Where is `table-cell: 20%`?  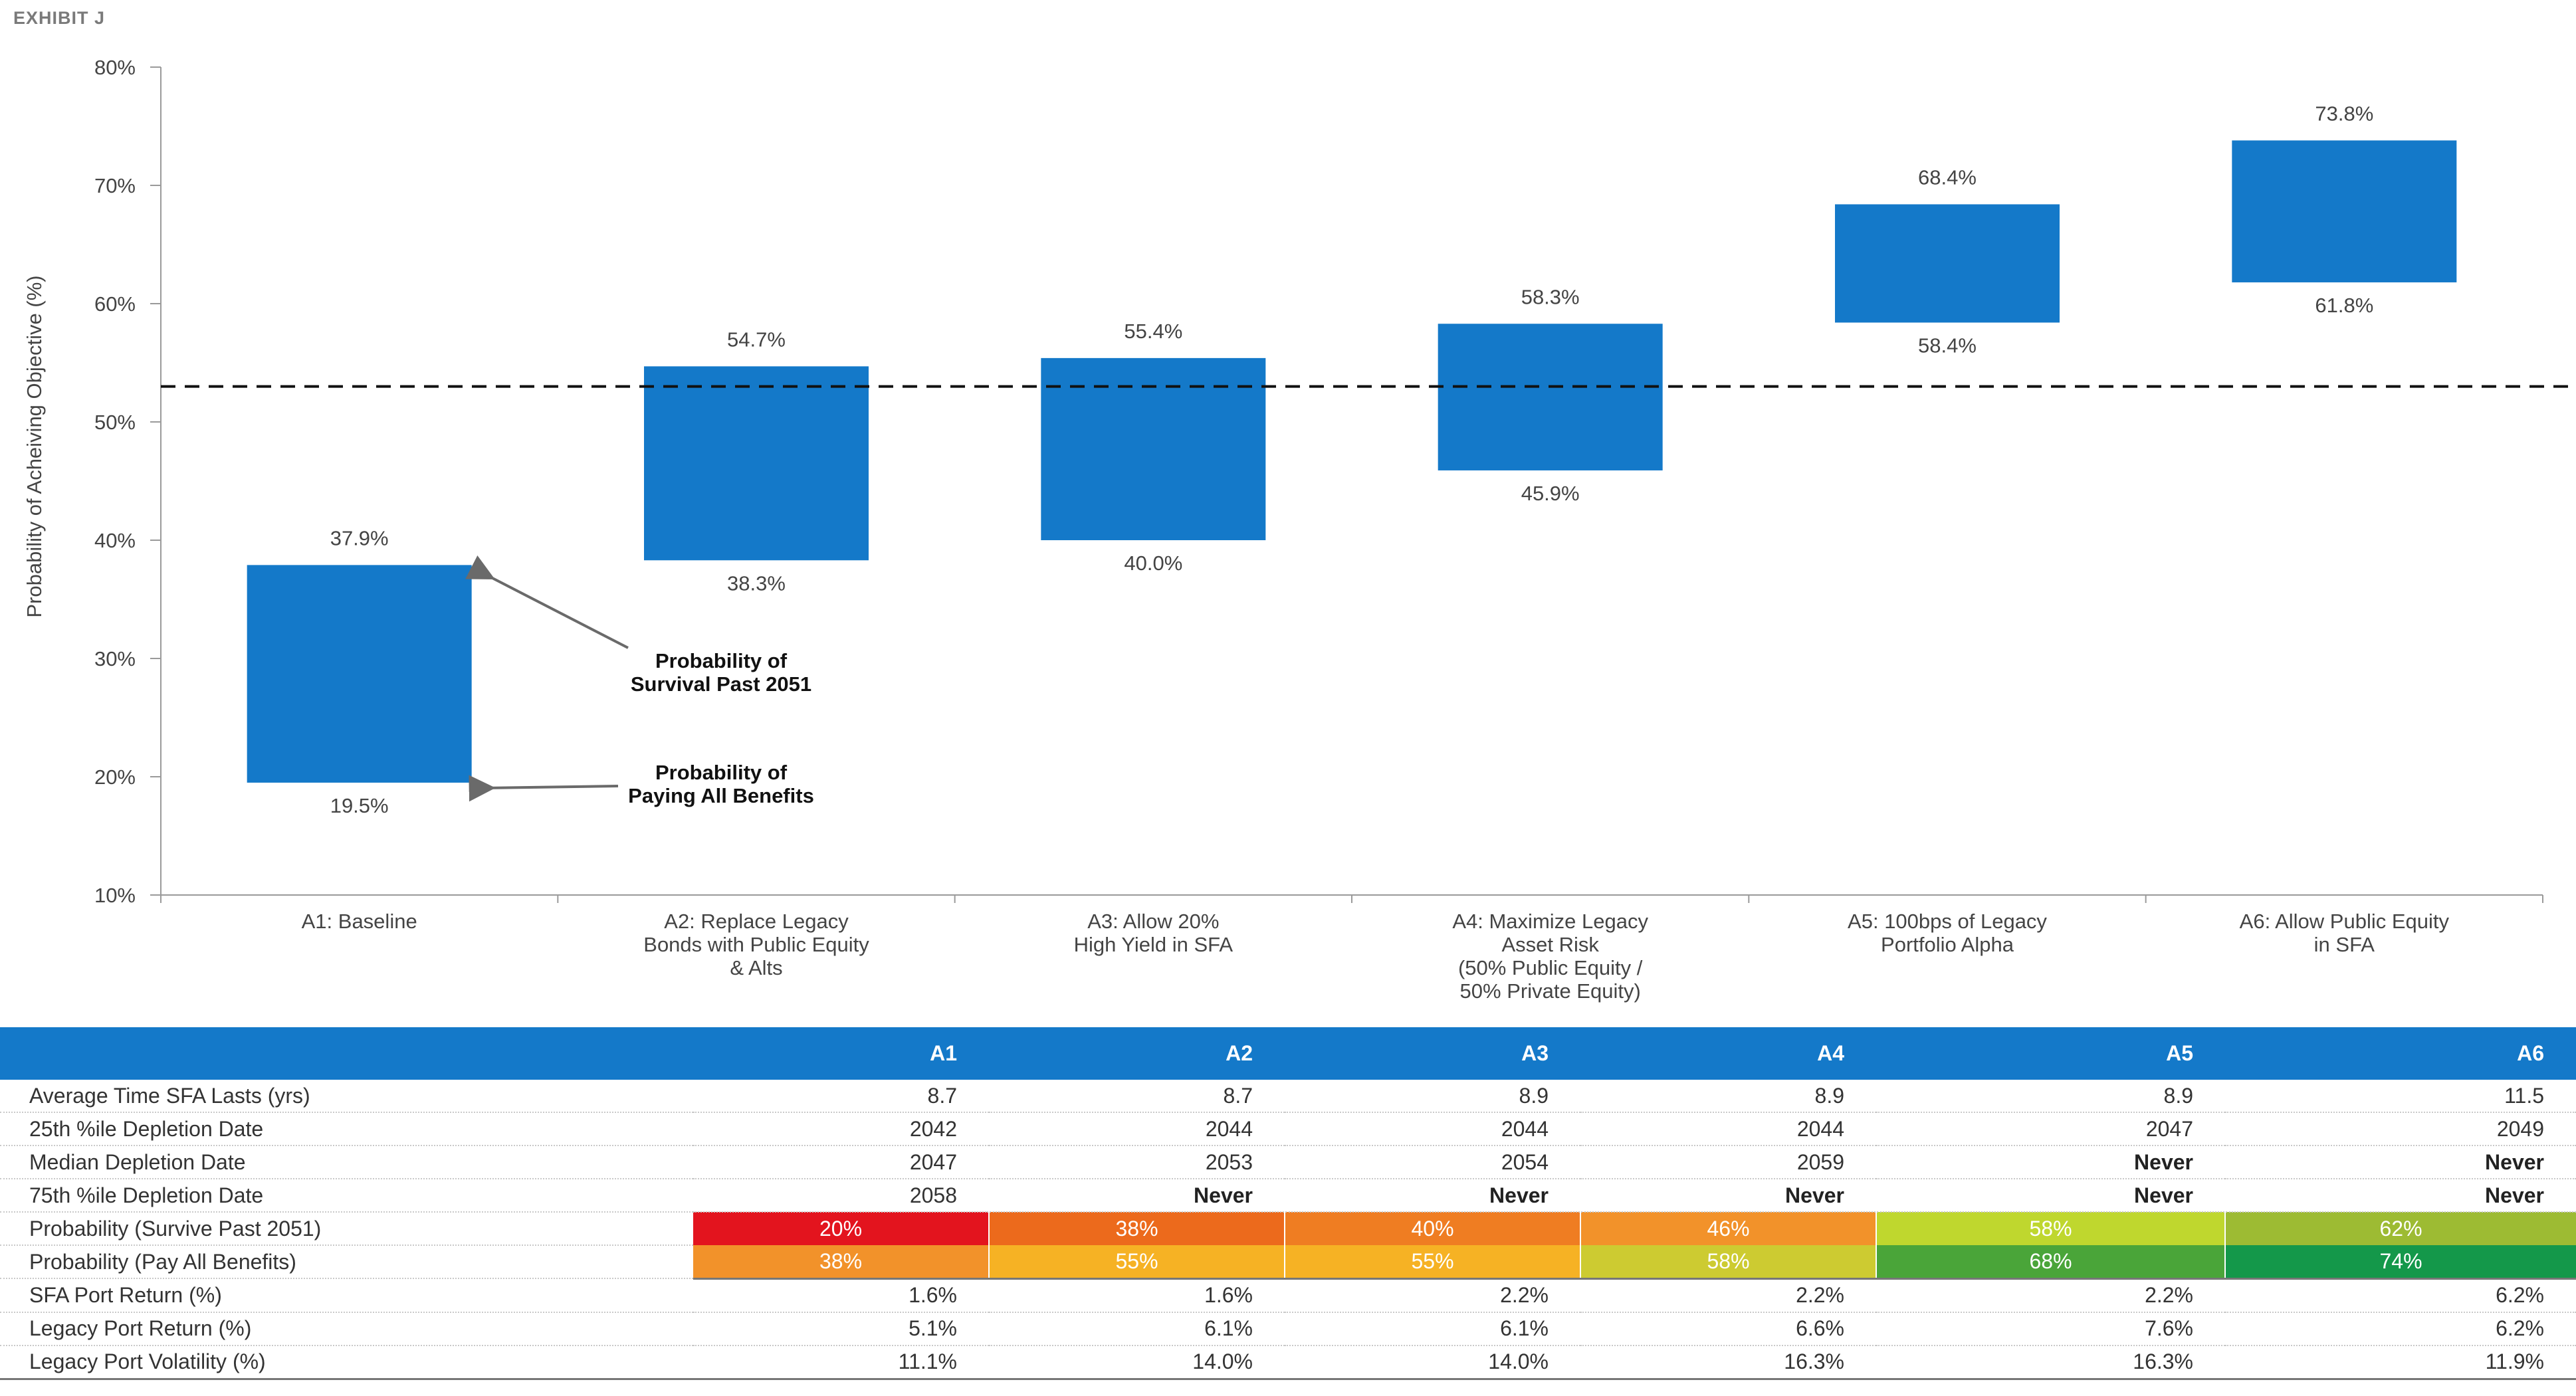
table-cell: 20% is located at coordinates (841, 1228).